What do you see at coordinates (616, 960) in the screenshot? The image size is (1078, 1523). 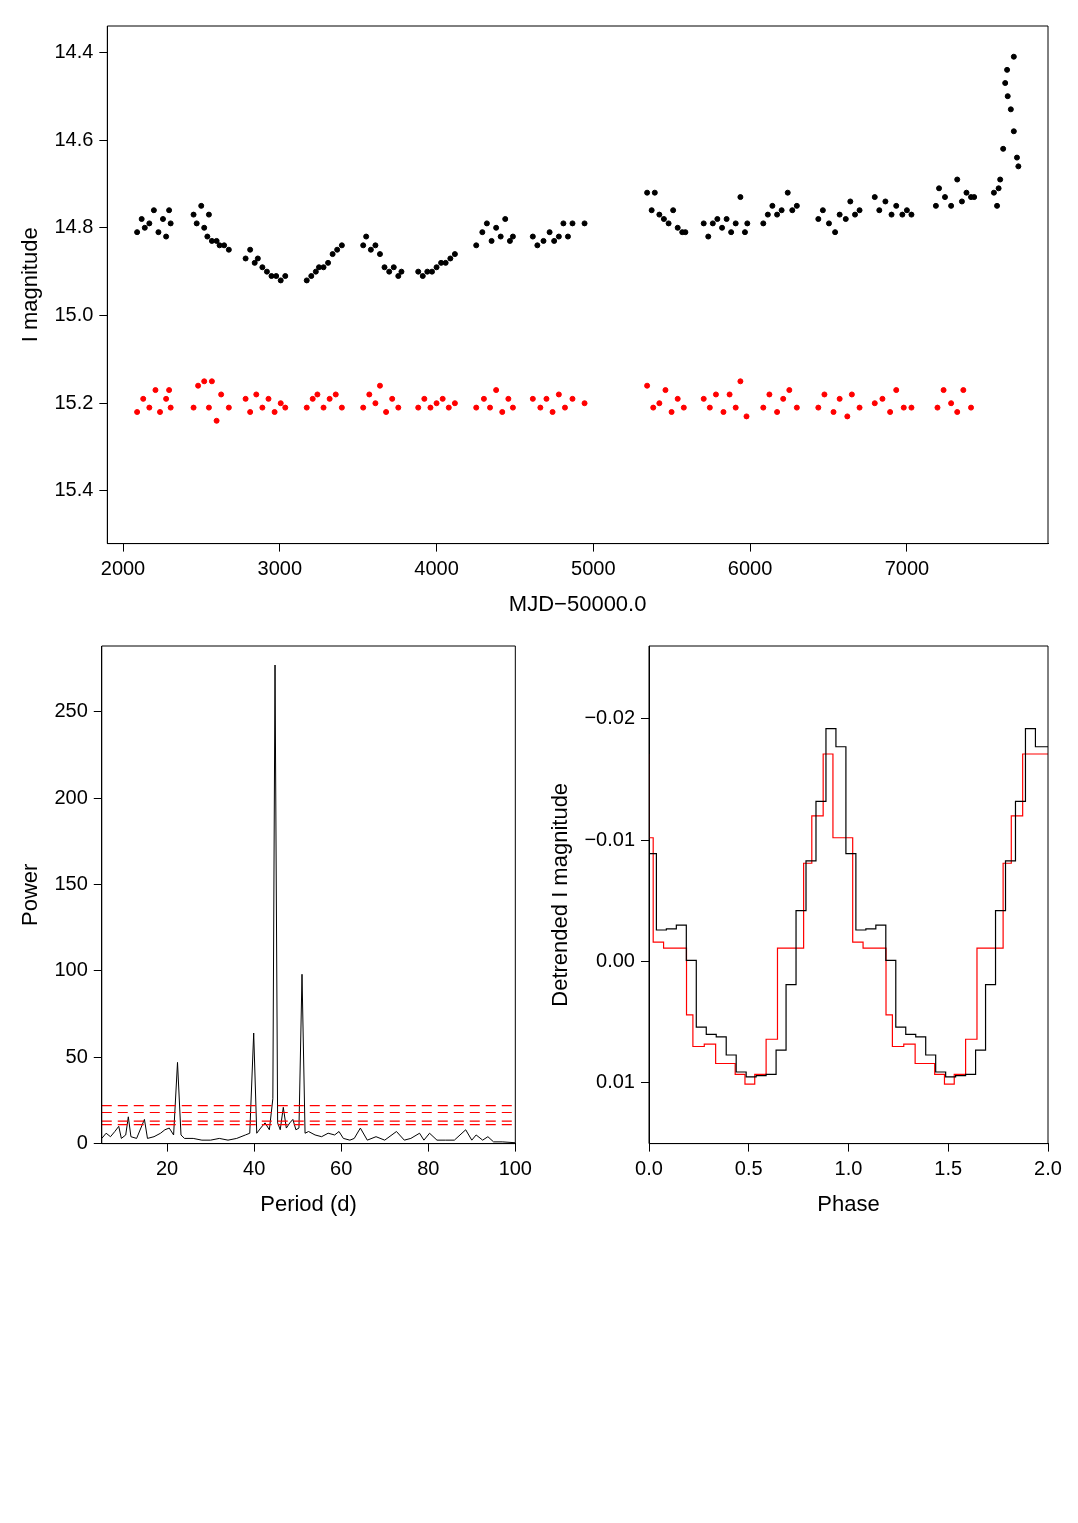 I see `y-tick-label: 0.00` at bounding box center [616, 960].